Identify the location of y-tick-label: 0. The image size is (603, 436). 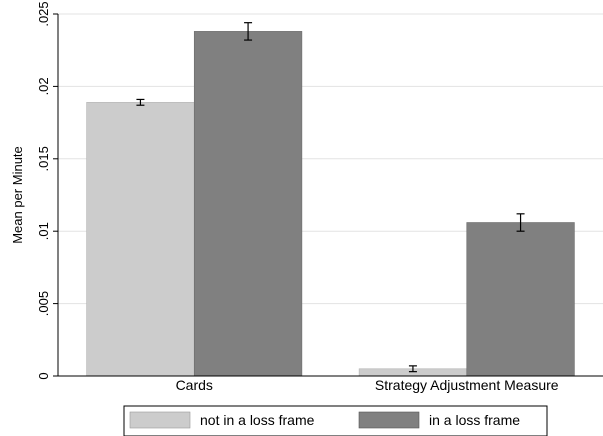
(43, 375).